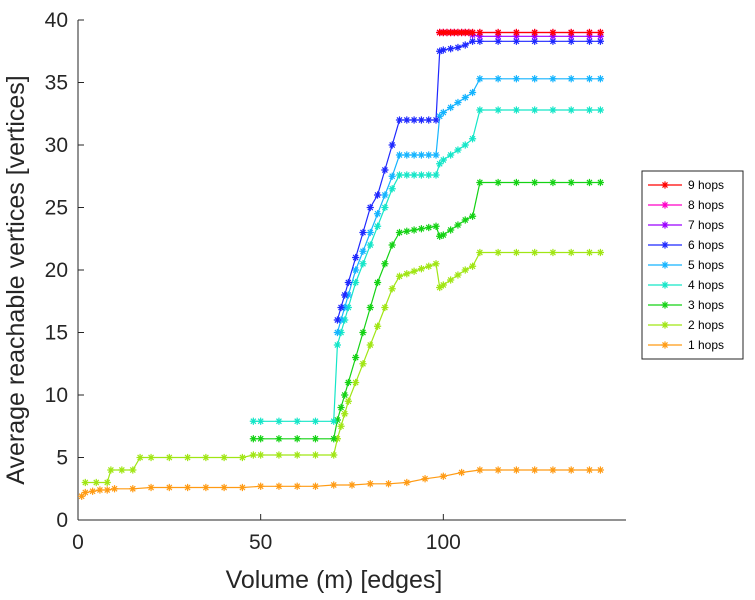  Describe the element at coordinates (16, 279) in the screenshot. I see `y-axis-label: Average reachable vertices [vertices]` at that location.